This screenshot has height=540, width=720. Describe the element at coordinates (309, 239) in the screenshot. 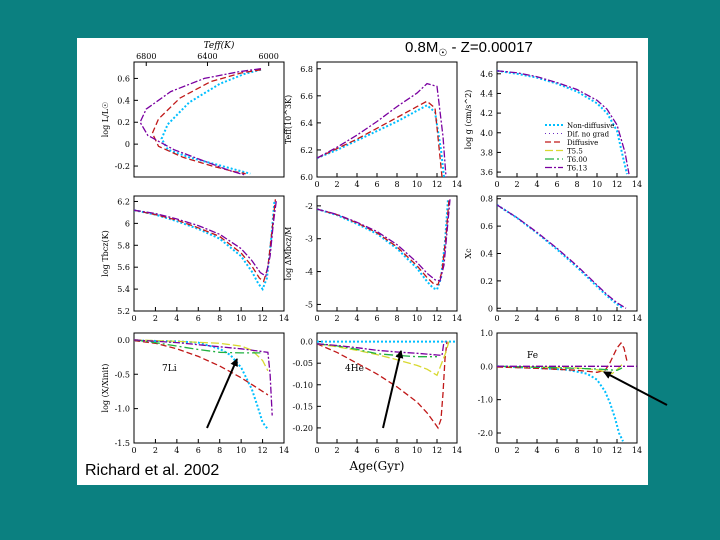

I see `y-tick-label: -3` at that location.